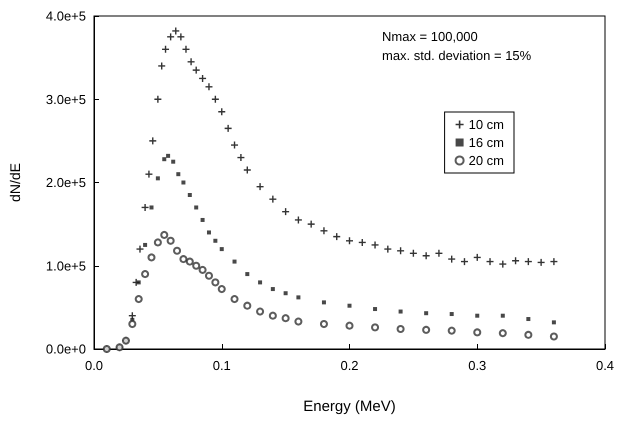 The width and height of the screenshot is (639, 439). Describe the element at coordinates (486, 142) in the screenshot. I see `legend-label: 16 cm` at that location.